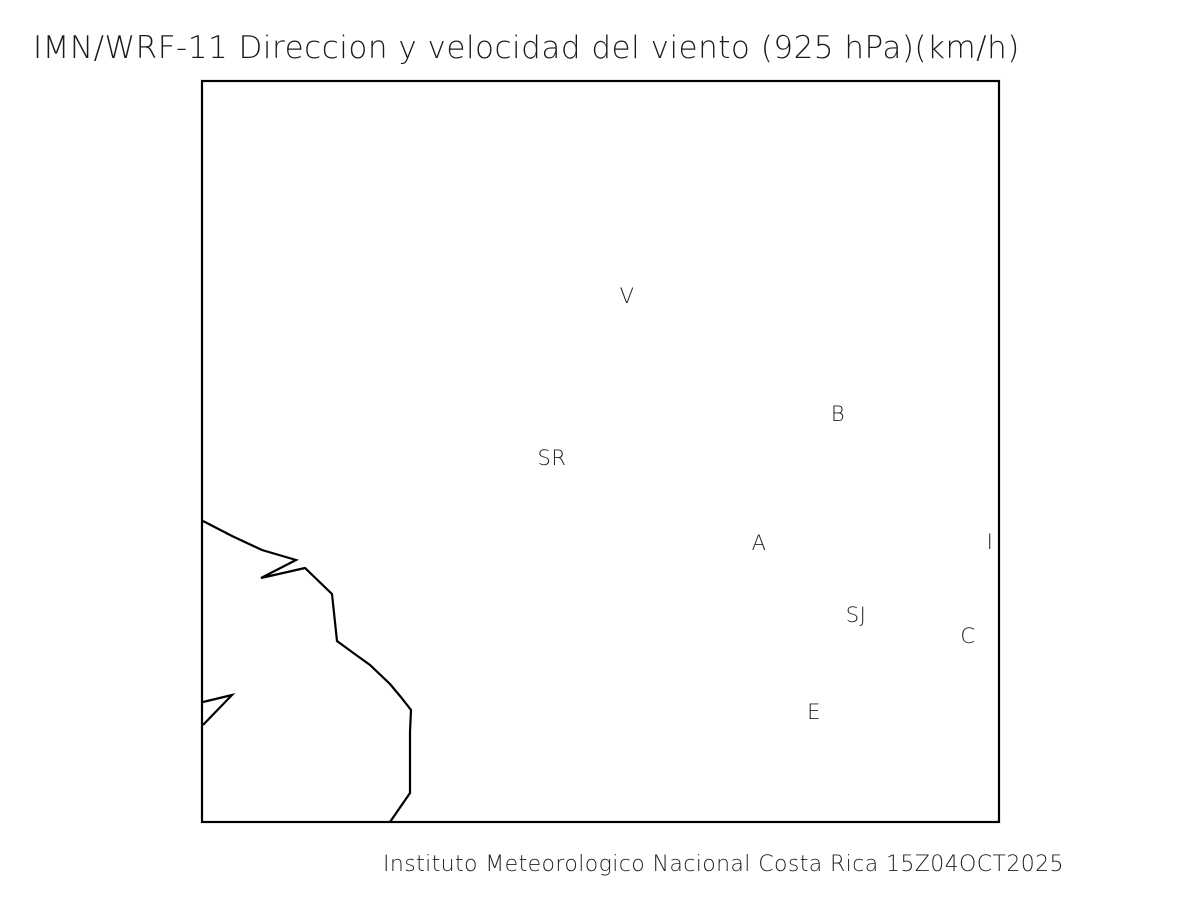 The image size is (1200, 900). Describe the element at coordinates (814, 712) in the screenshot. I see `station-label-e: E` at that location.